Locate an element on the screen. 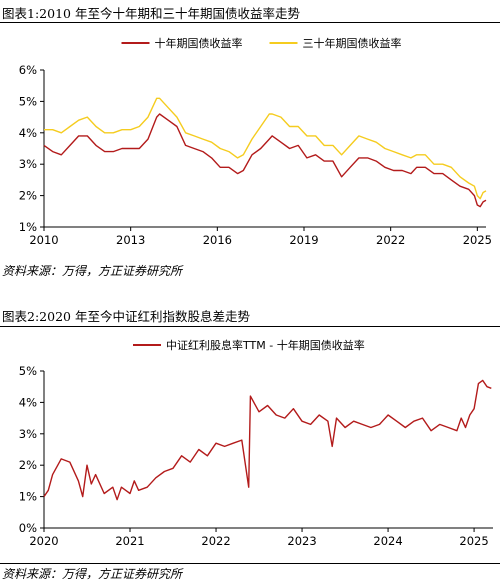 The image size is (500, 583). x-tick-label: 2016 is located at coordinates (217, 240).